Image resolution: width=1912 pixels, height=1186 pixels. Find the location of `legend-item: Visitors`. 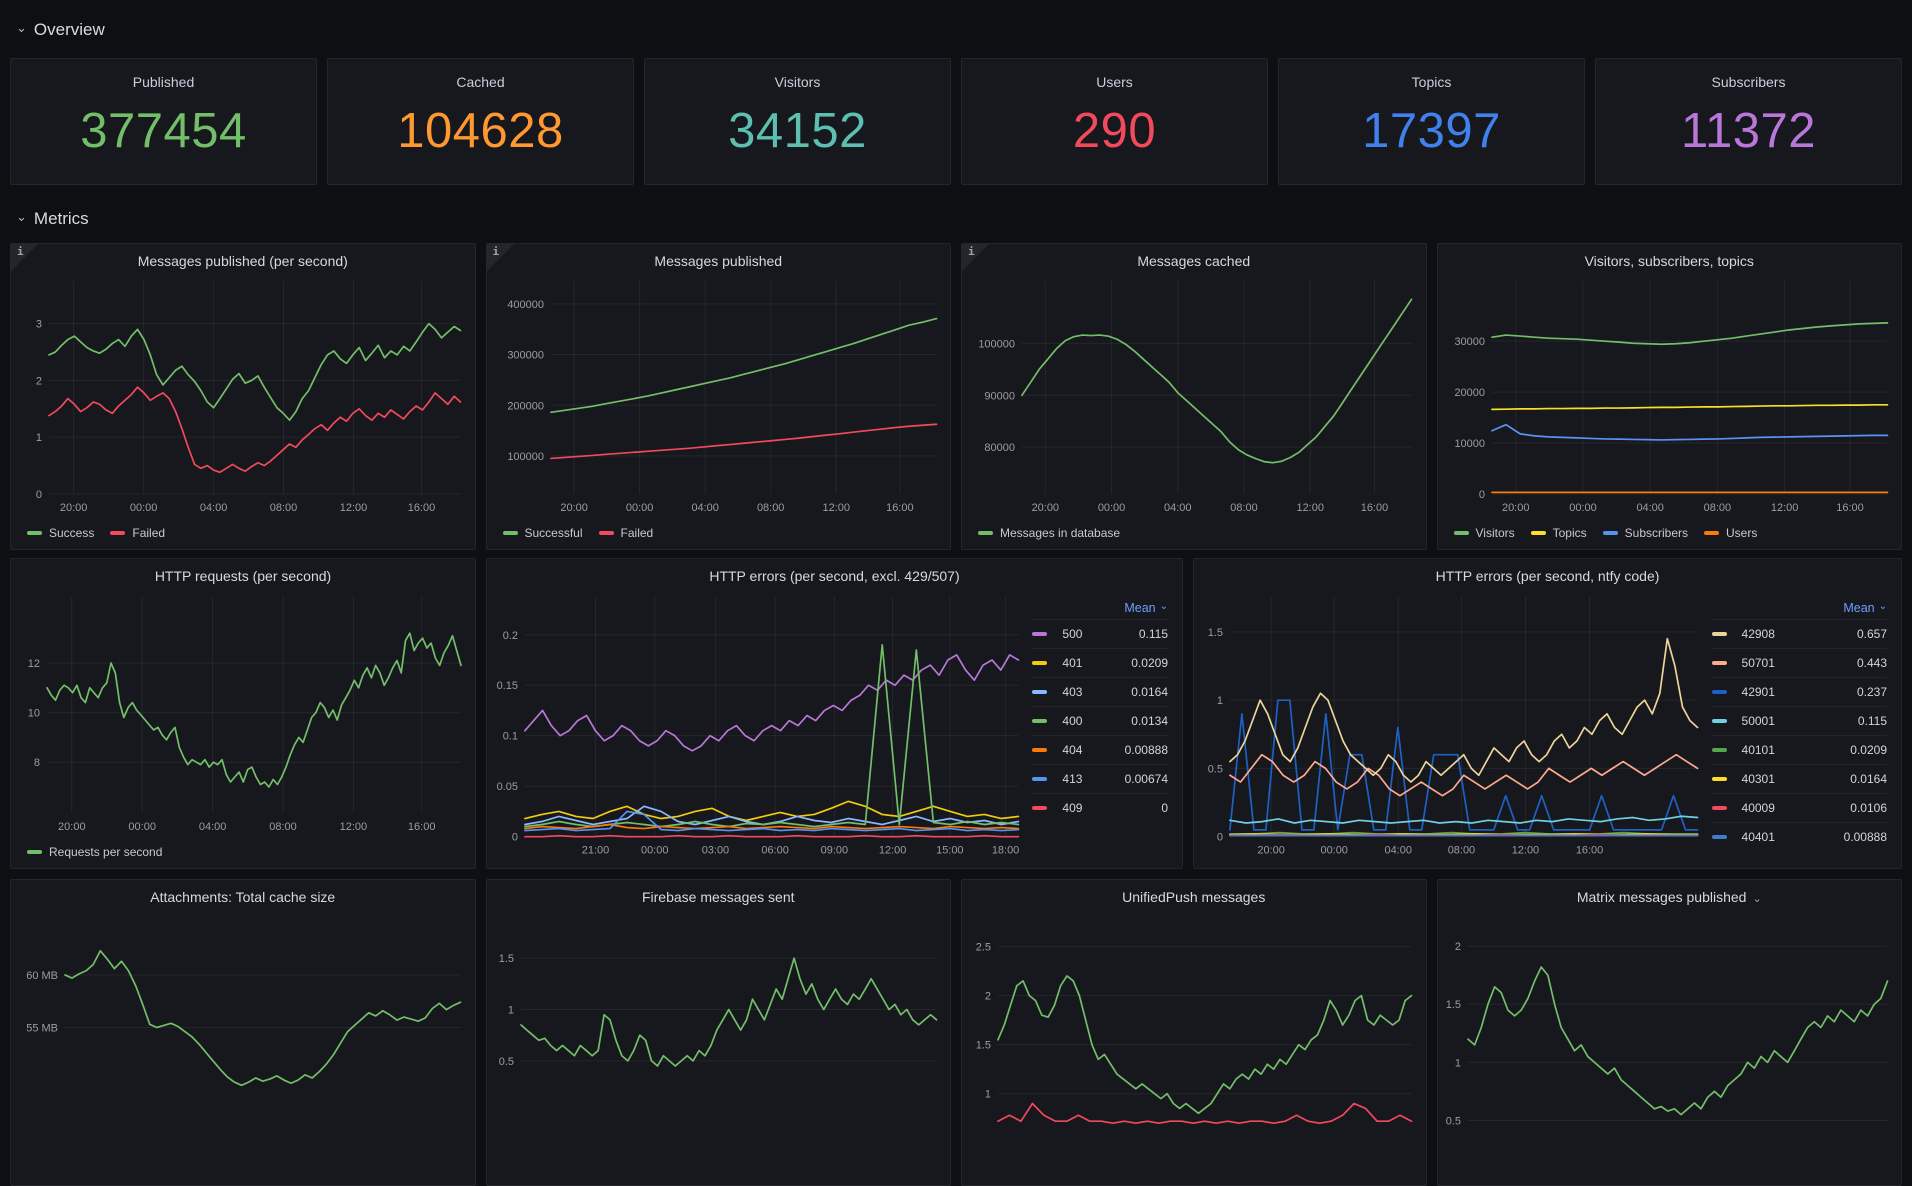

legend-item: Visitors is located at coordinates (1484, 533).